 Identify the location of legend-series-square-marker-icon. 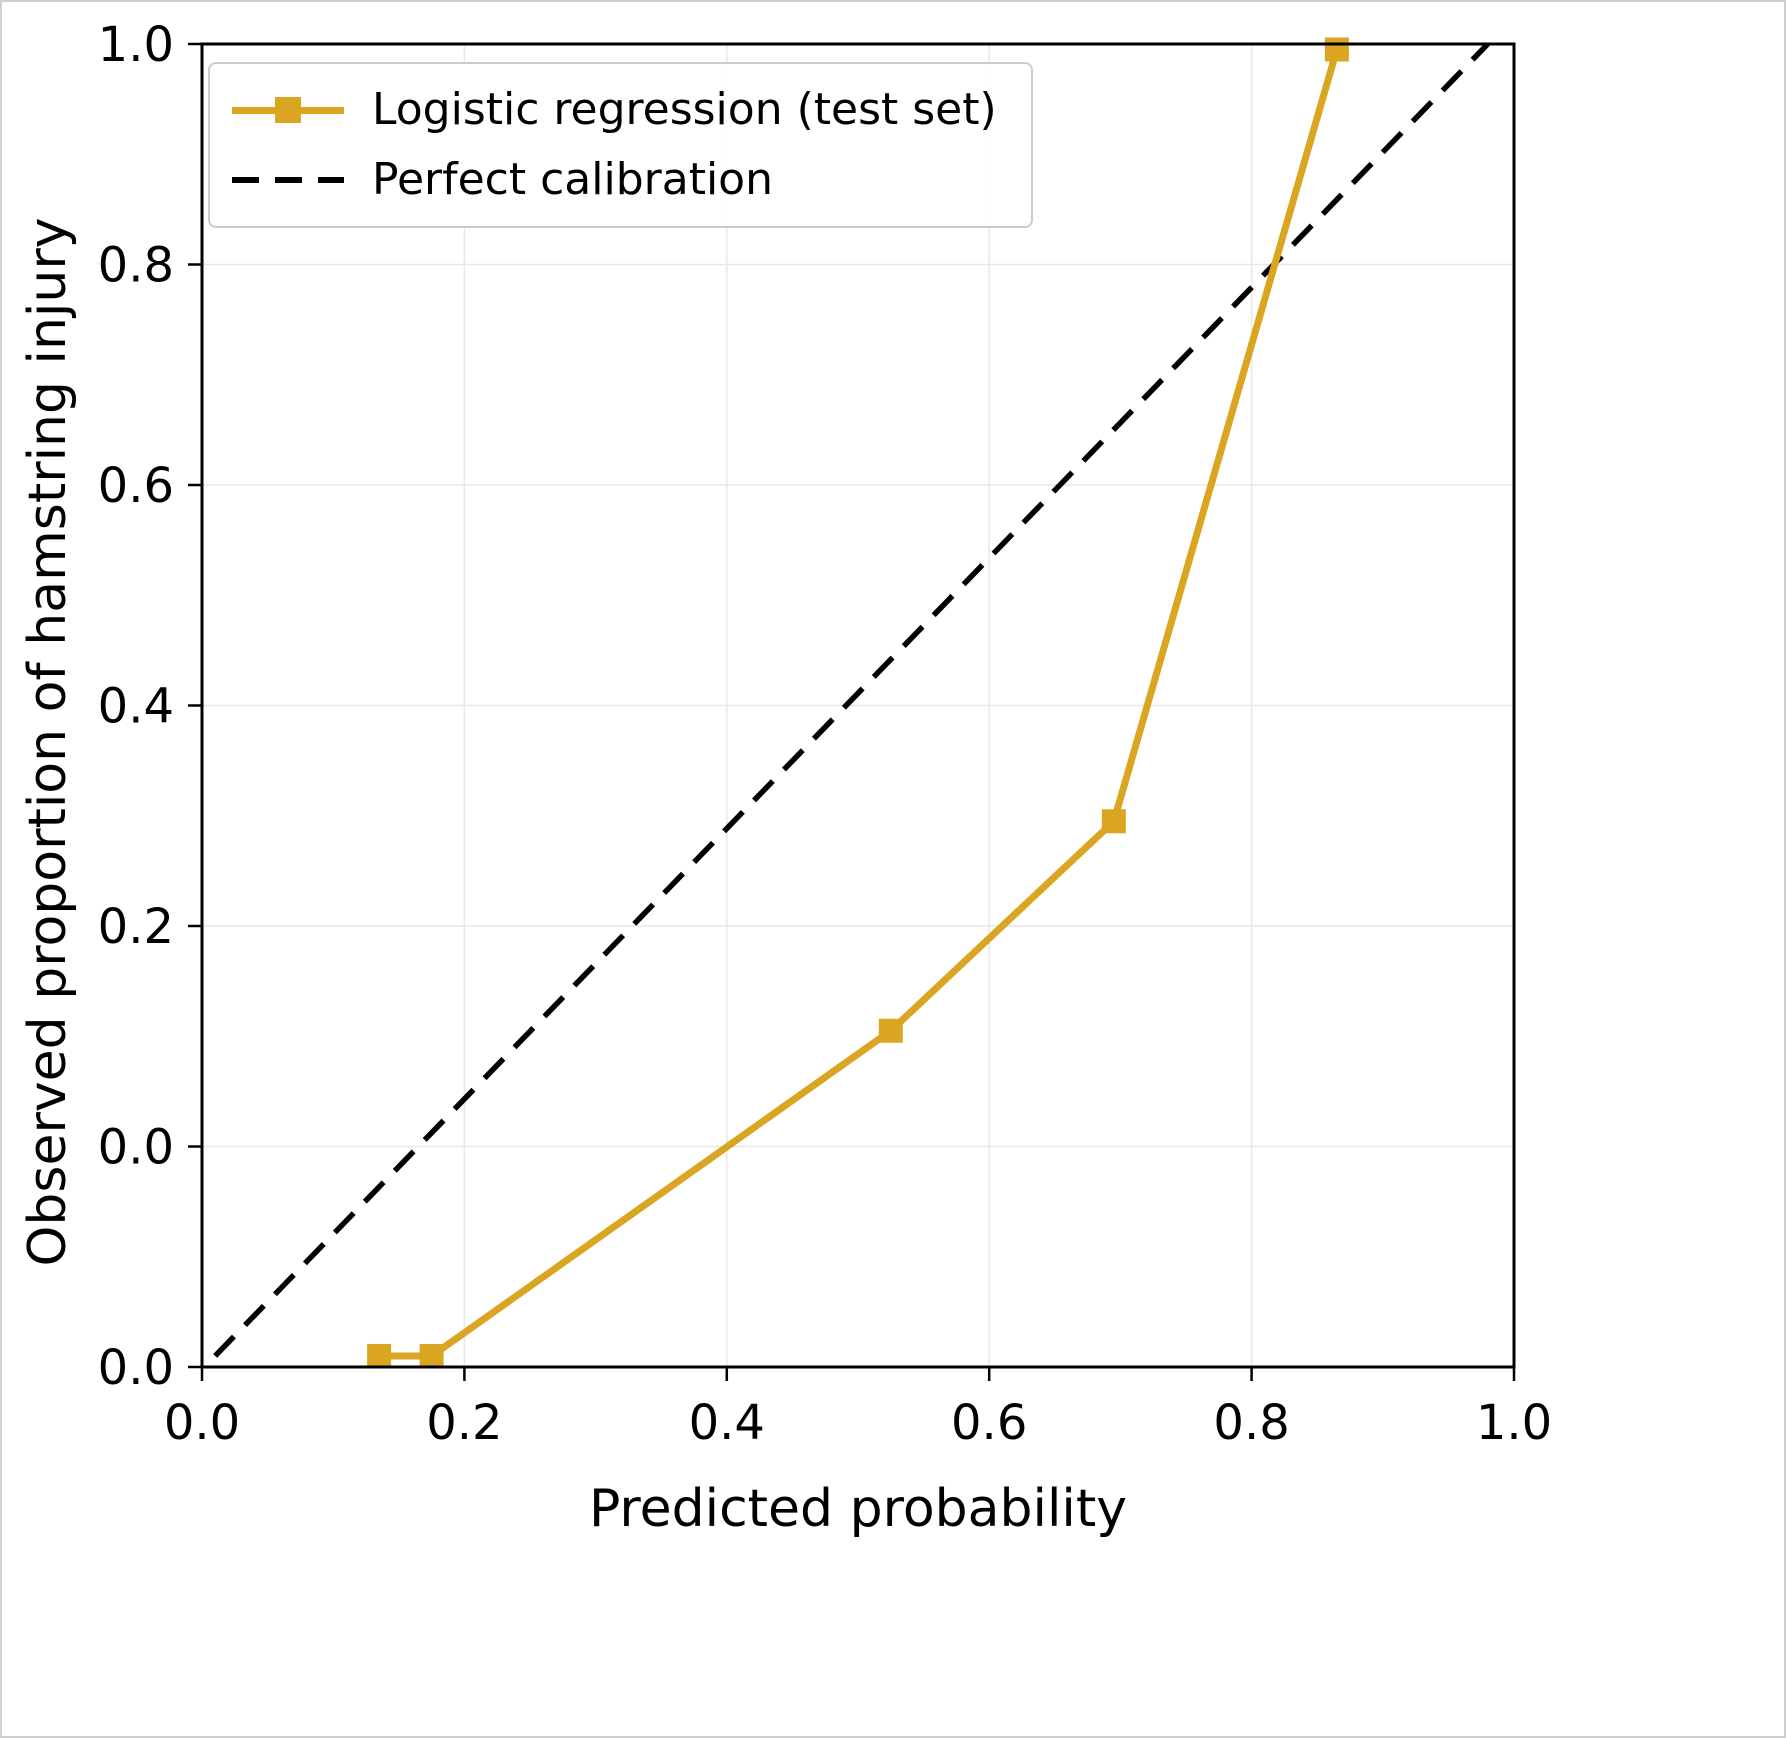
(288, 110).